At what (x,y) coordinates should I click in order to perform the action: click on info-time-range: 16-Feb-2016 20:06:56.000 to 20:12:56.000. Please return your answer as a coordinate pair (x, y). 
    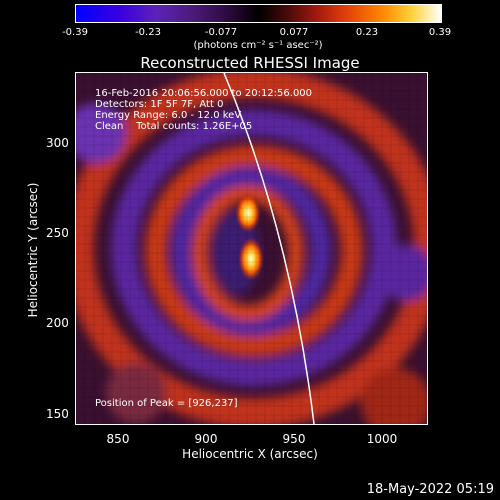
    Looking at the image, I should click on (204, 93).